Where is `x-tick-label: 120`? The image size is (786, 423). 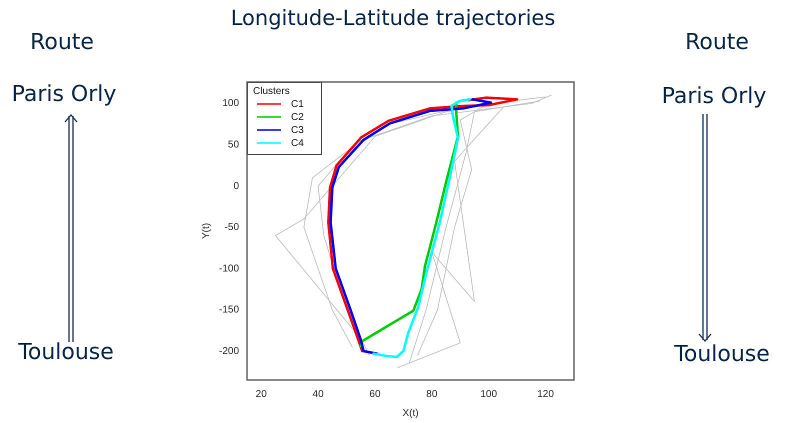
x-tick-label: 120 is located at coordinates (545, 394).